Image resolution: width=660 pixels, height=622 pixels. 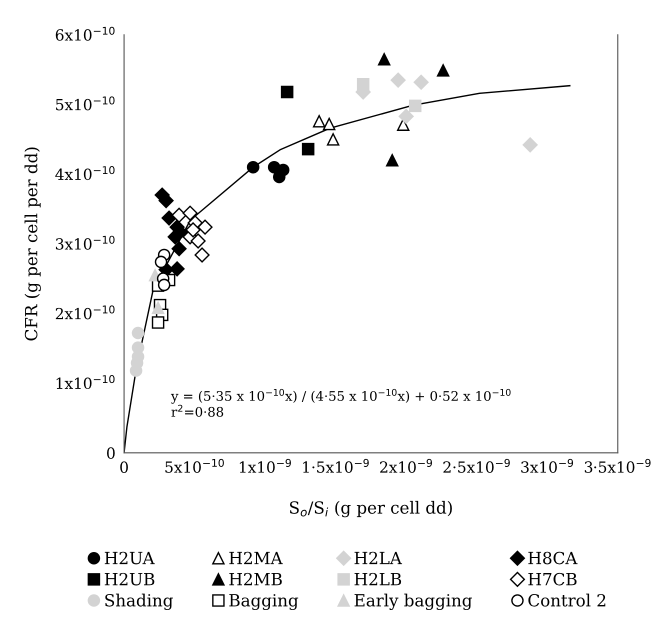 I want to click on x-tick-label: 3x10$^{−9}$, so click(x=547, y=465).